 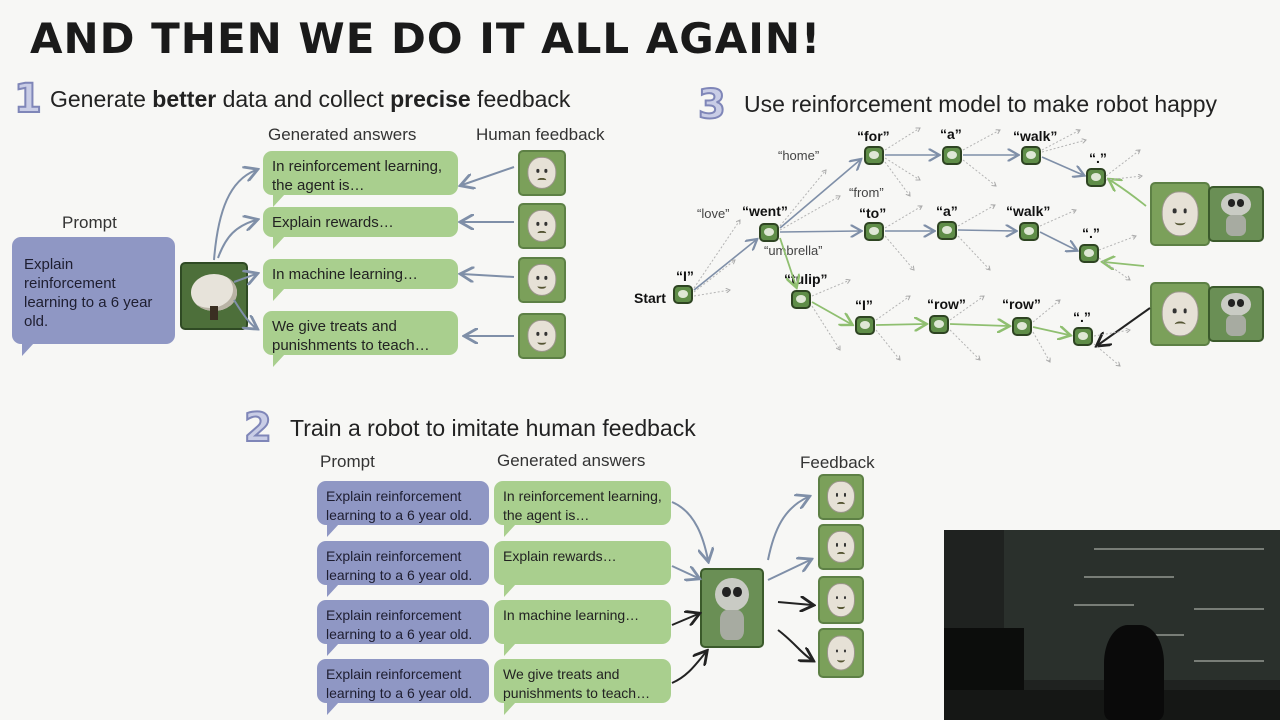 I want to click on alt-token-label: “love”, so click(x=713, y=213).